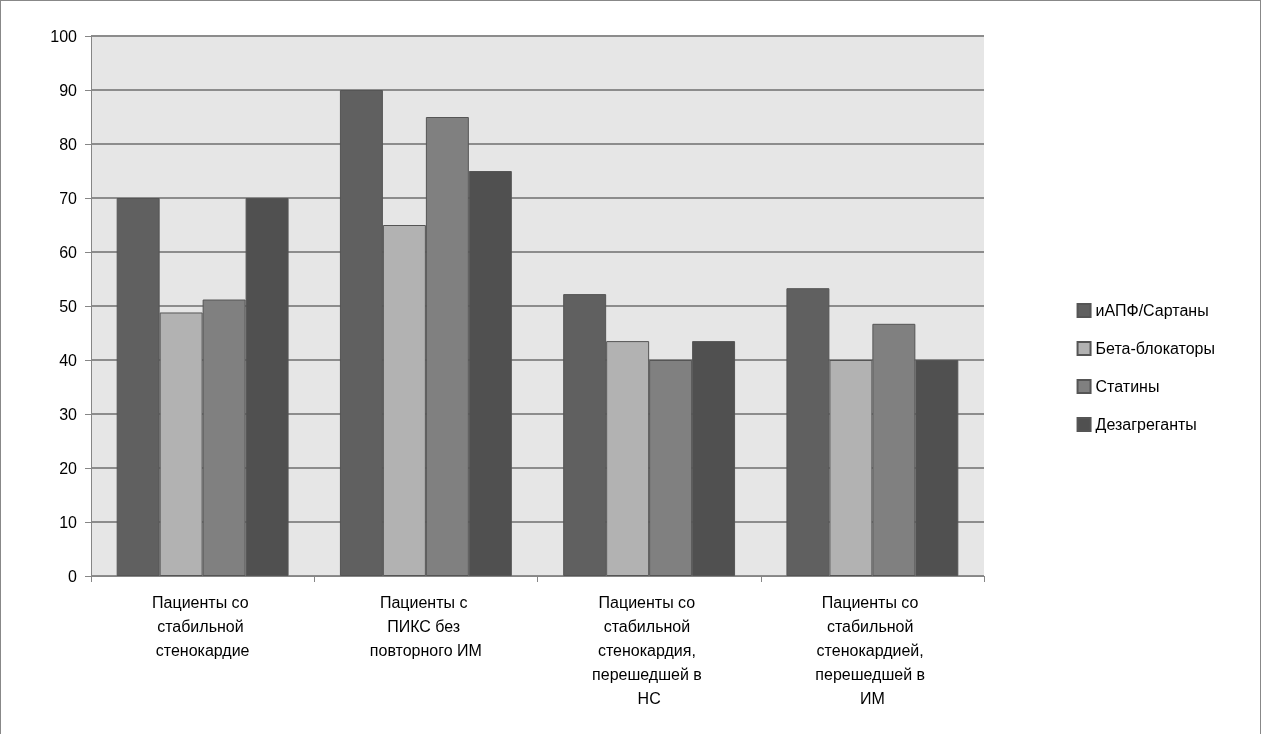 This screenshot has width=1261, height=735. I want to click on x-tick-label: Пациенты со стабильной стенокардие, so click(203, 626).